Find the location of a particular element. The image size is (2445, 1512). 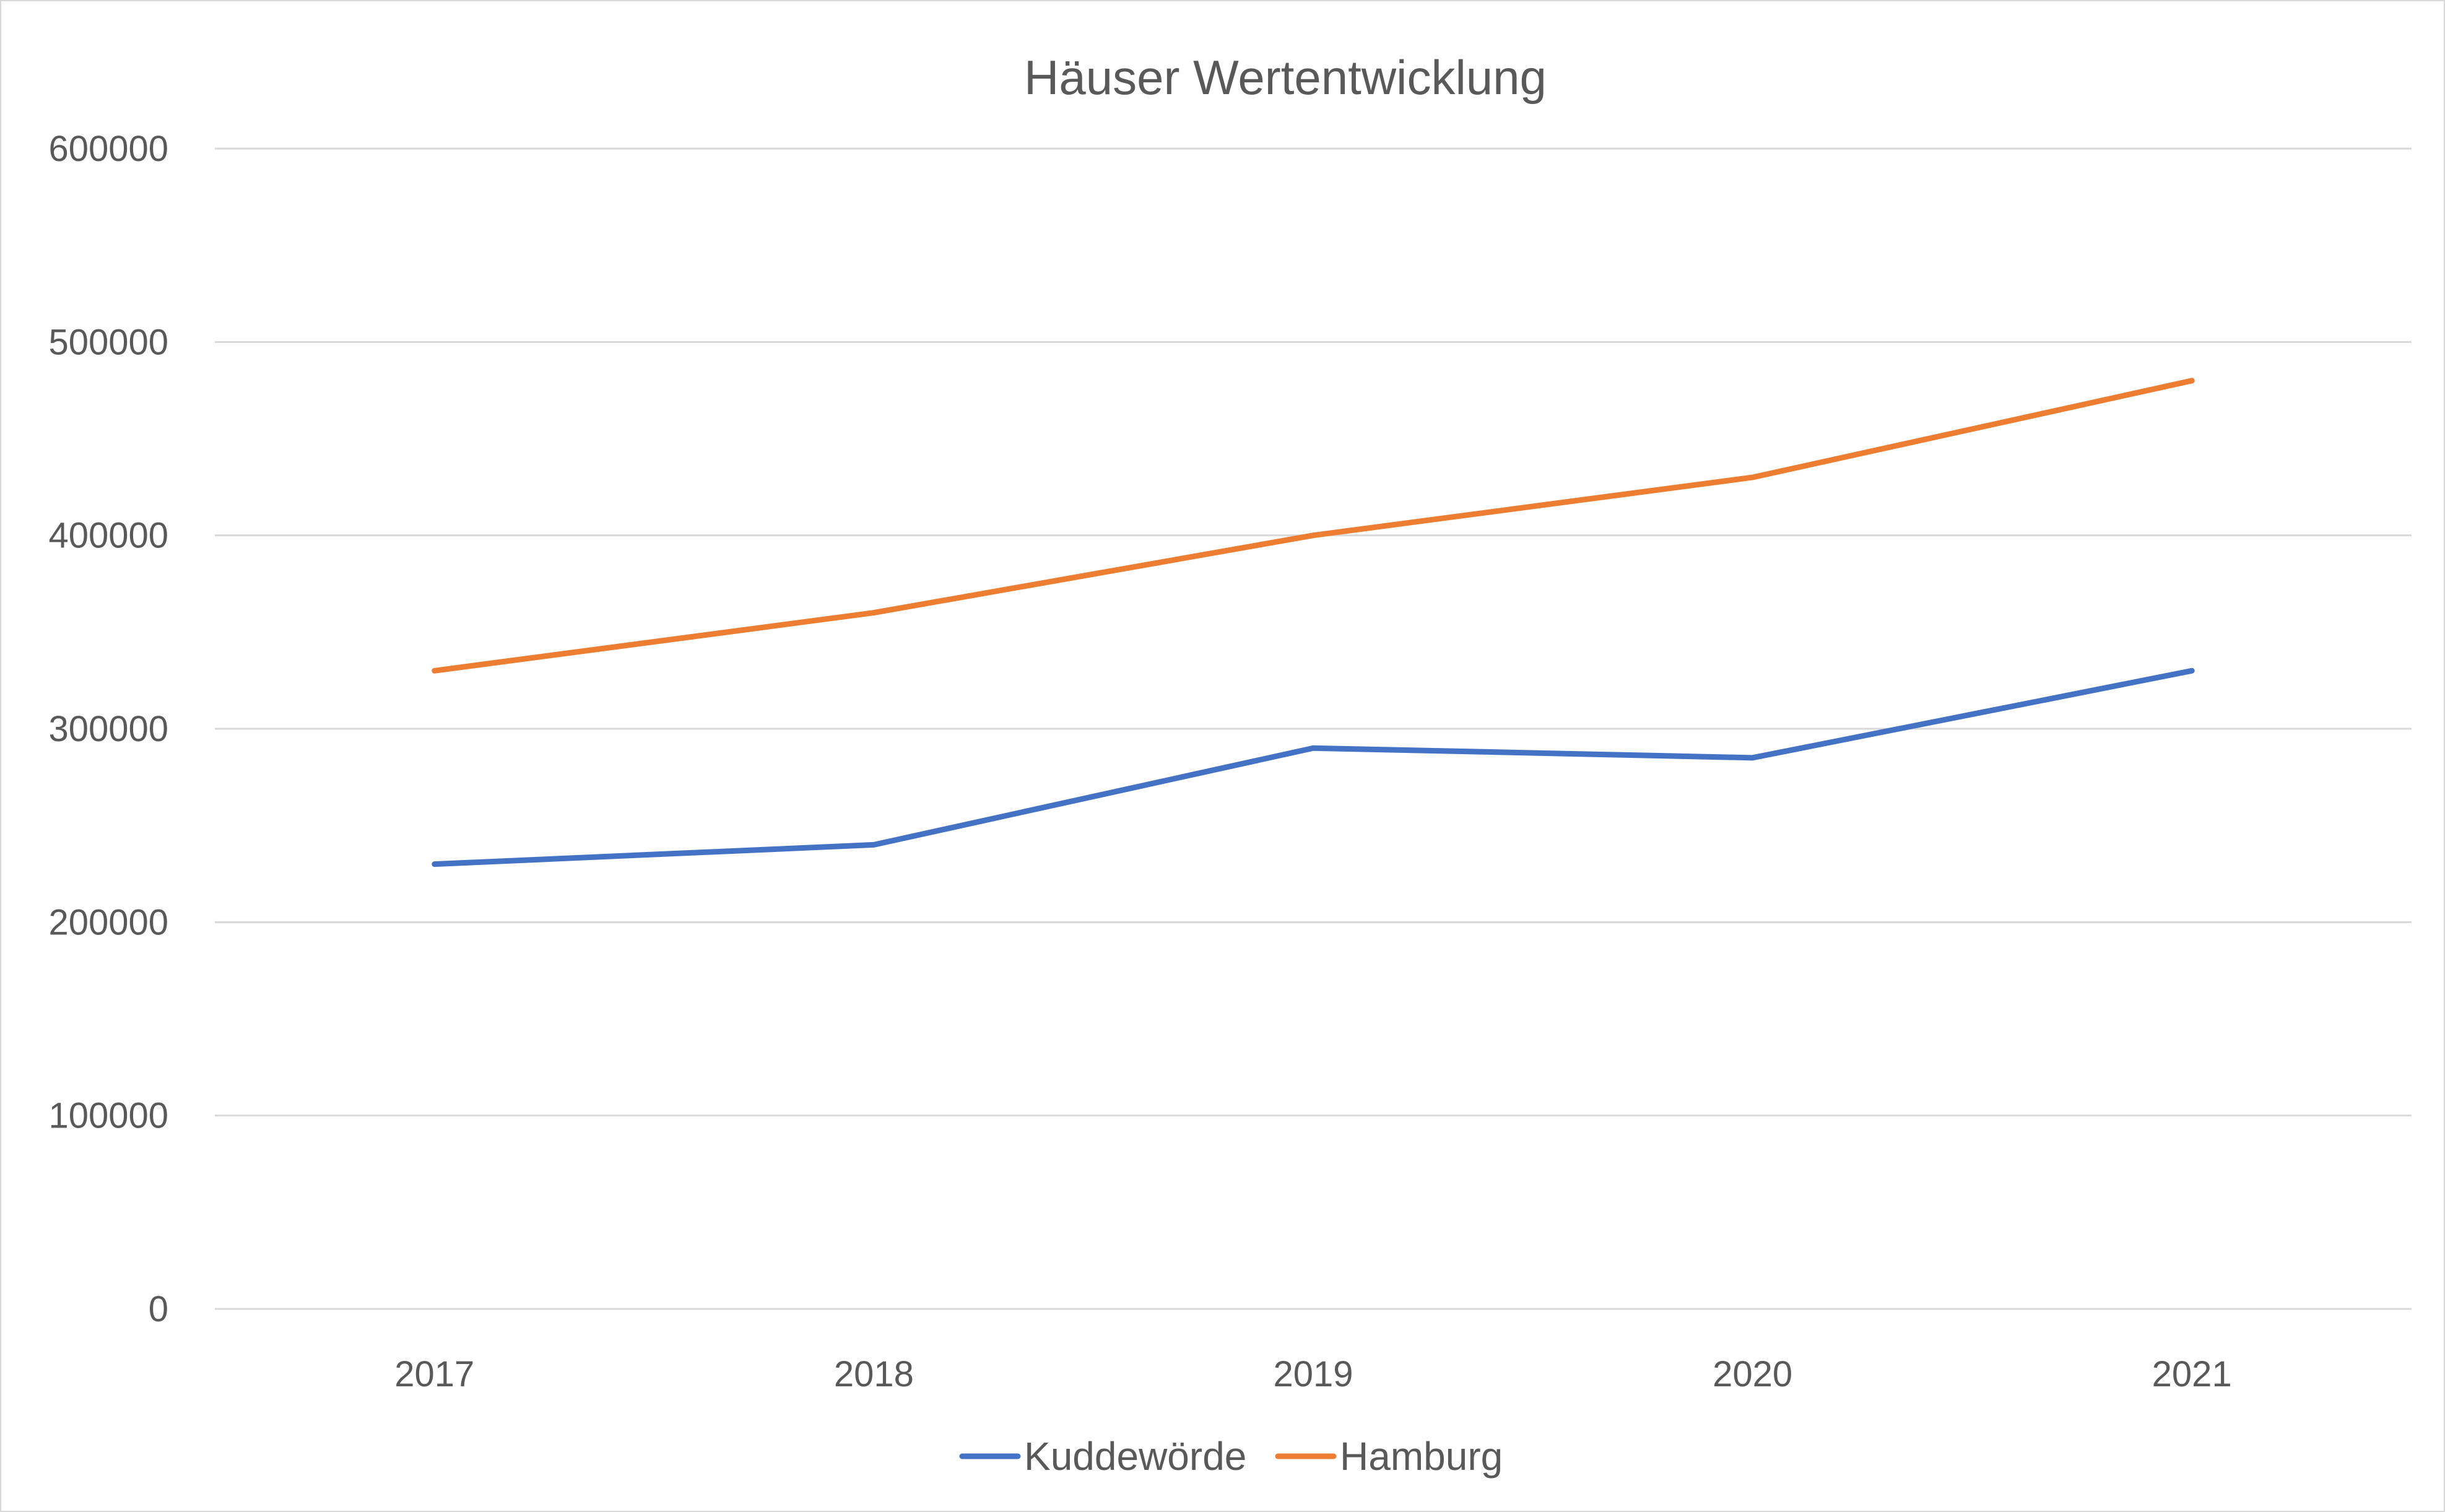

y-tick-label-100000: 100000 is located at coordinates (108, 1116).